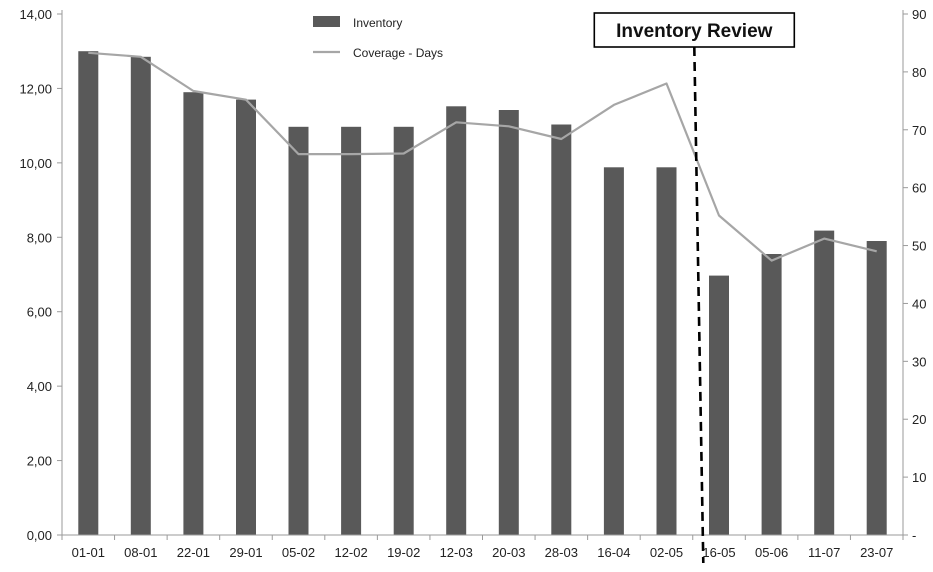 This screenshot has height=572, width=933. What do you see at coordinates (919, 14) in the screenshot?
I see `right-y-tick-label: 90` at bounding box center [919, 14].